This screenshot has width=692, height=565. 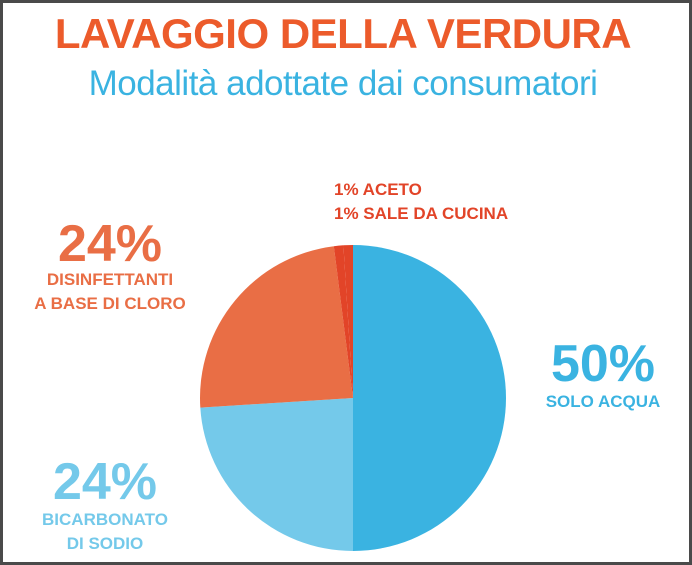 I want to click on label-line: DISINFETTANTI, so click(x=110, y=279).